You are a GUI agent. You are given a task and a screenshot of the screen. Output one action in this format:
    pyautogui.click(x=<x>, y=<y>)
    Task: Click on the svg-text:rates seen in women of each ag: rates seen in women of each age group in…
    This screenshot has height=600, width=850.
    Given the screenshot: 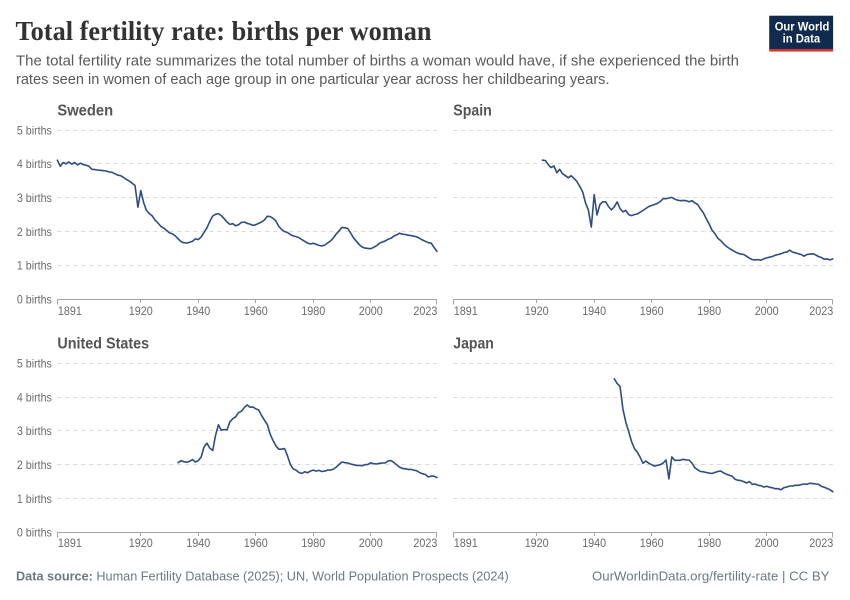 What is the action you would take?
    pyautogui.click(x=312, y=80)
    